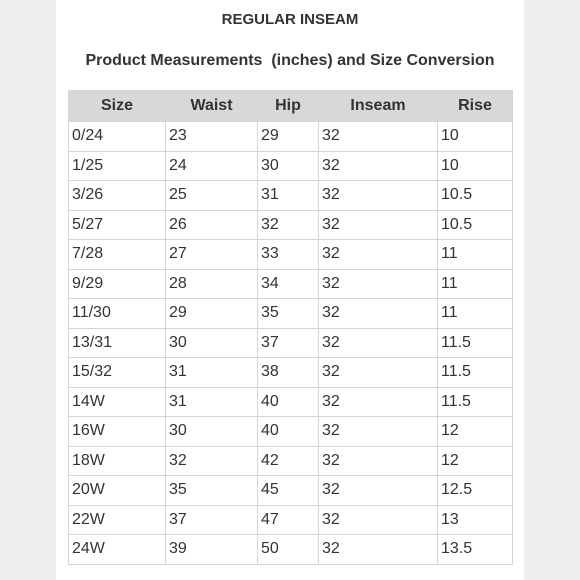 This screenshot has width=580, height=580. I want to click on table-row: 0/24 23 29 32 10, so click(290, 136).